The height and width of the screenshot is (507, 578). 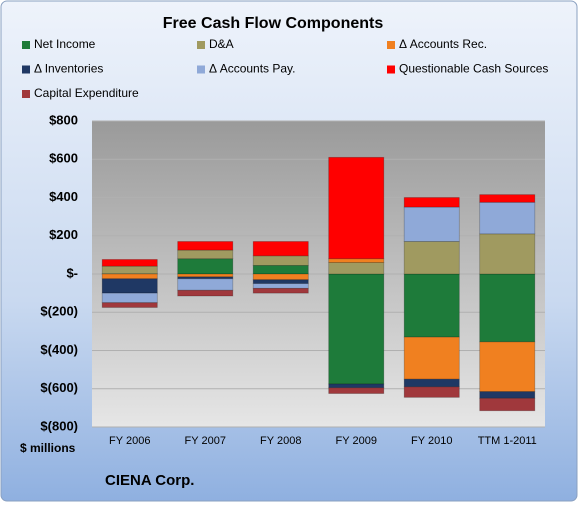 What do you see at coordinates (356, 441) in the screenshot?
I see `x-tick-label: FY 2009` at bounding box center [356, 441].